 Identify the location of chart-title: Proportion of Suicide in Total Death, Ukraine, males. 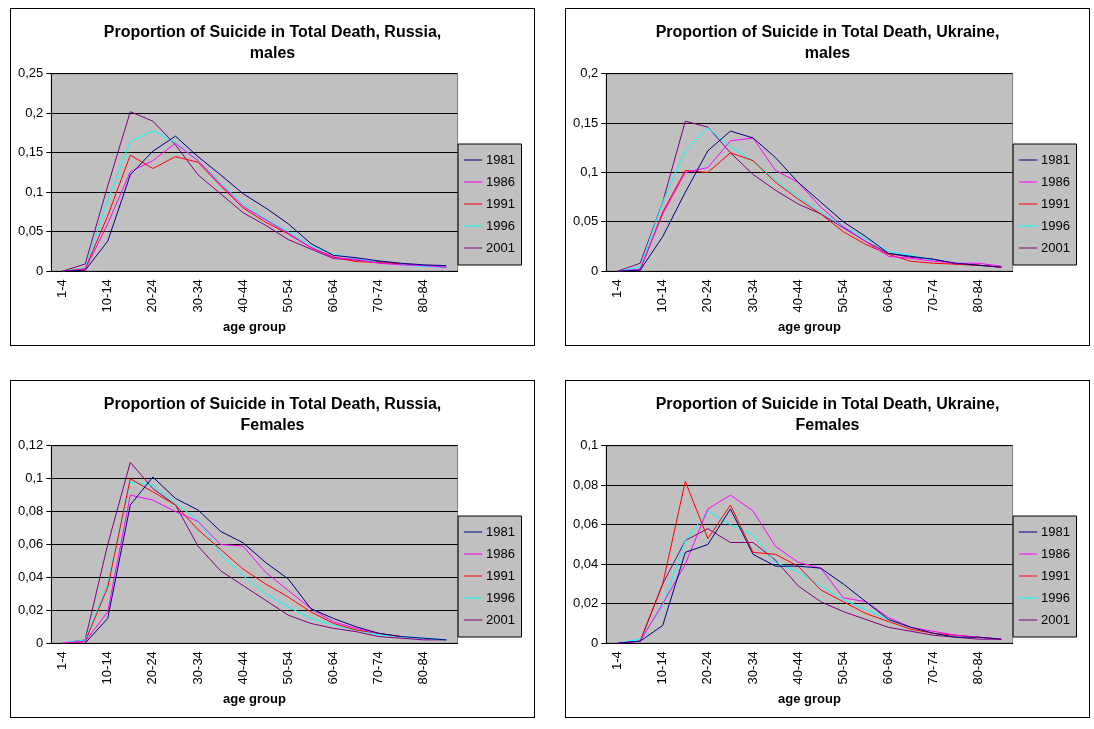
(827, 42).